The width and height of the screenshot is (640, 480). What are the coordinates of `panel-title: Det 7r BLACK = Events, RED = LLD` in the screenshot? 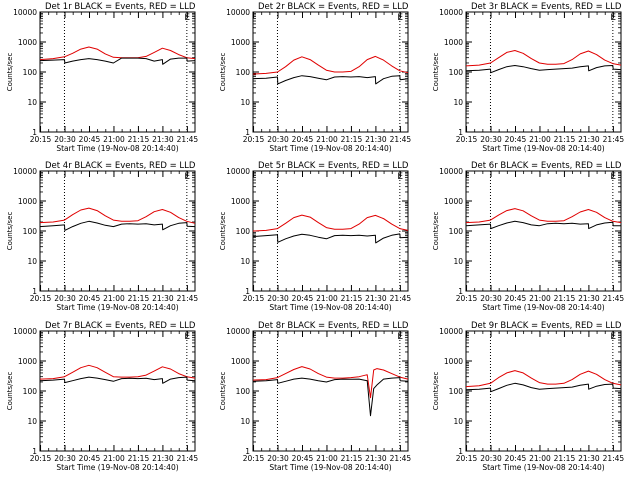 It's located at (120, 326).